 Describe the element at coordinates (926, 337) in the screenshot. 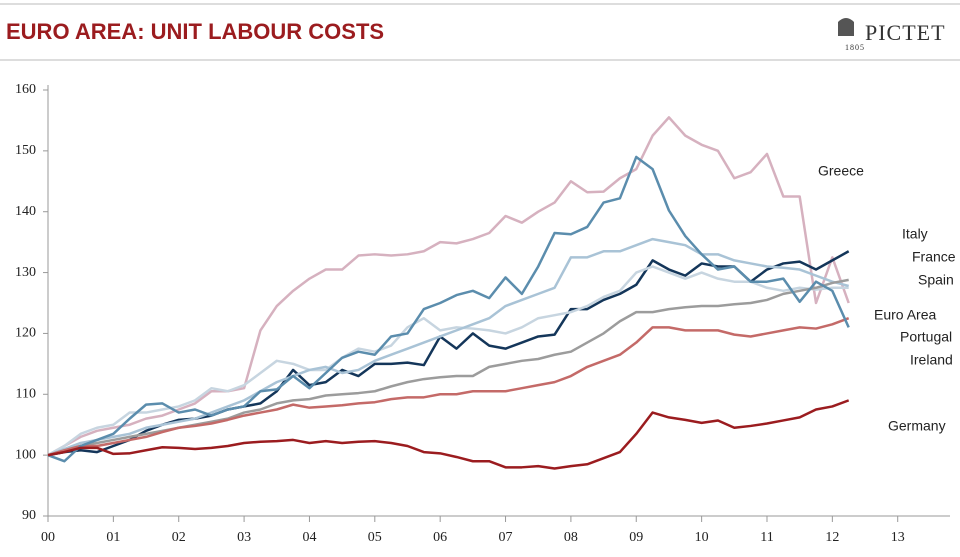

I see `series-label: Portugal` at that location.